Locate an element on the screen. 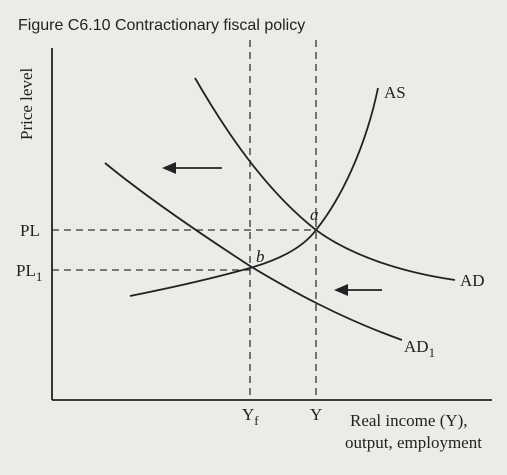  yf-text: Y is located at coordinates (248, 414).